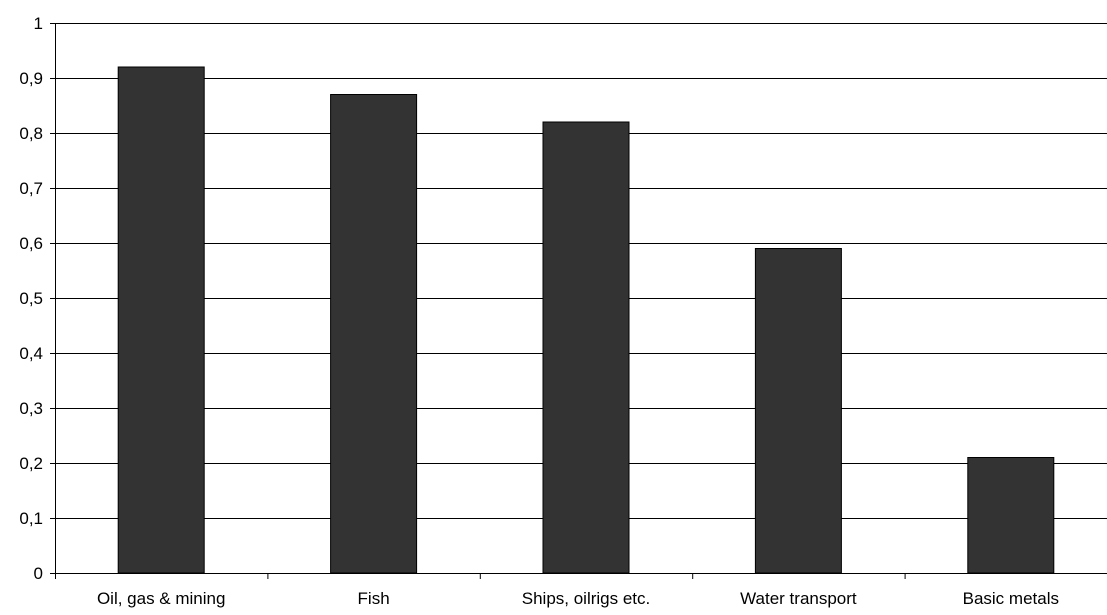 The width and height of the screenshot is (1107, 615). Describe the element at coordinates (31, 408) in the screenshot. I see `y-tick-label: 0,3` at that location.